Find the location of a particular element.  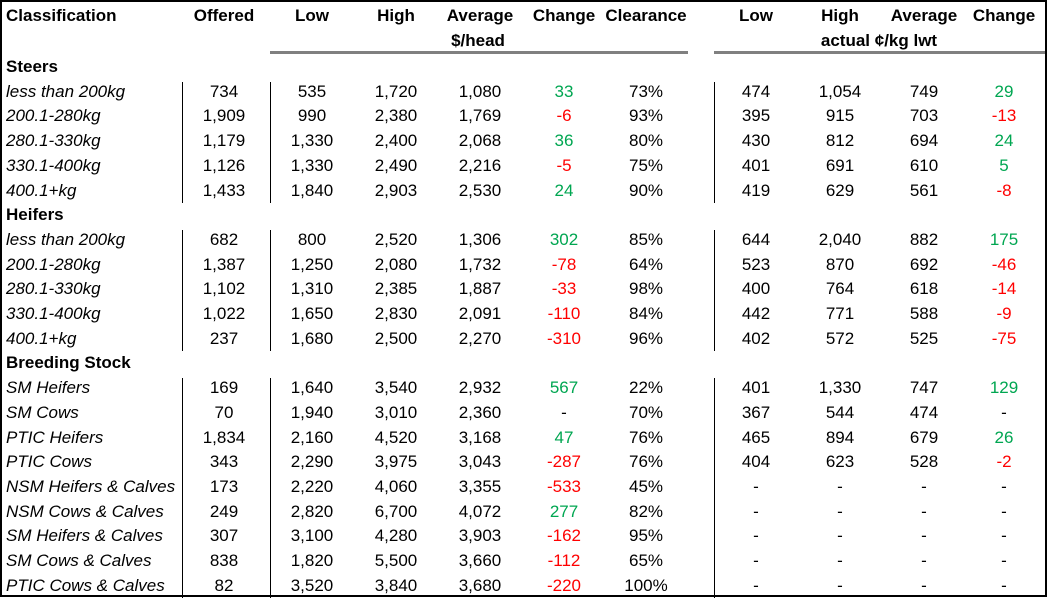

cell-kg-change: 5 is located at coordinates (1004, 165).